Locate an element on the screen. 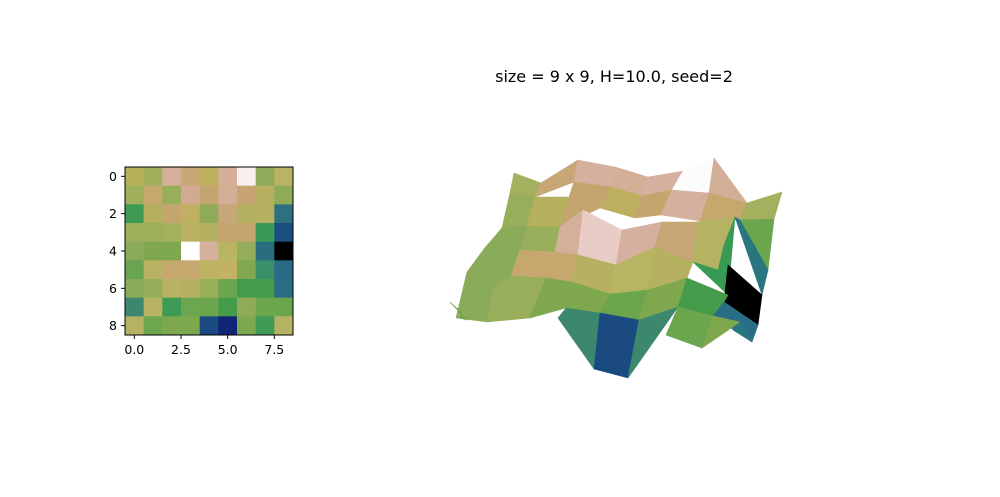 The image size is (1000, 497). heatmap-cells is located at coordinates (209, 251).